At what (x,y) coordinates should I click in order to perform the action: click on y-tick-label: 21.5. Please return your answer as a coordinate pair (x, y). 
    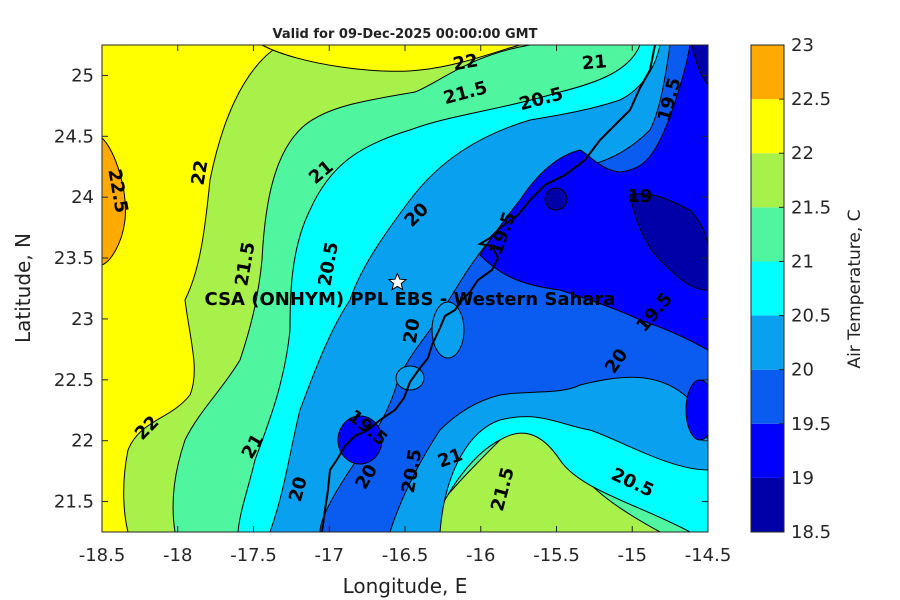
    Looking at the image, I should click on (74, 502).